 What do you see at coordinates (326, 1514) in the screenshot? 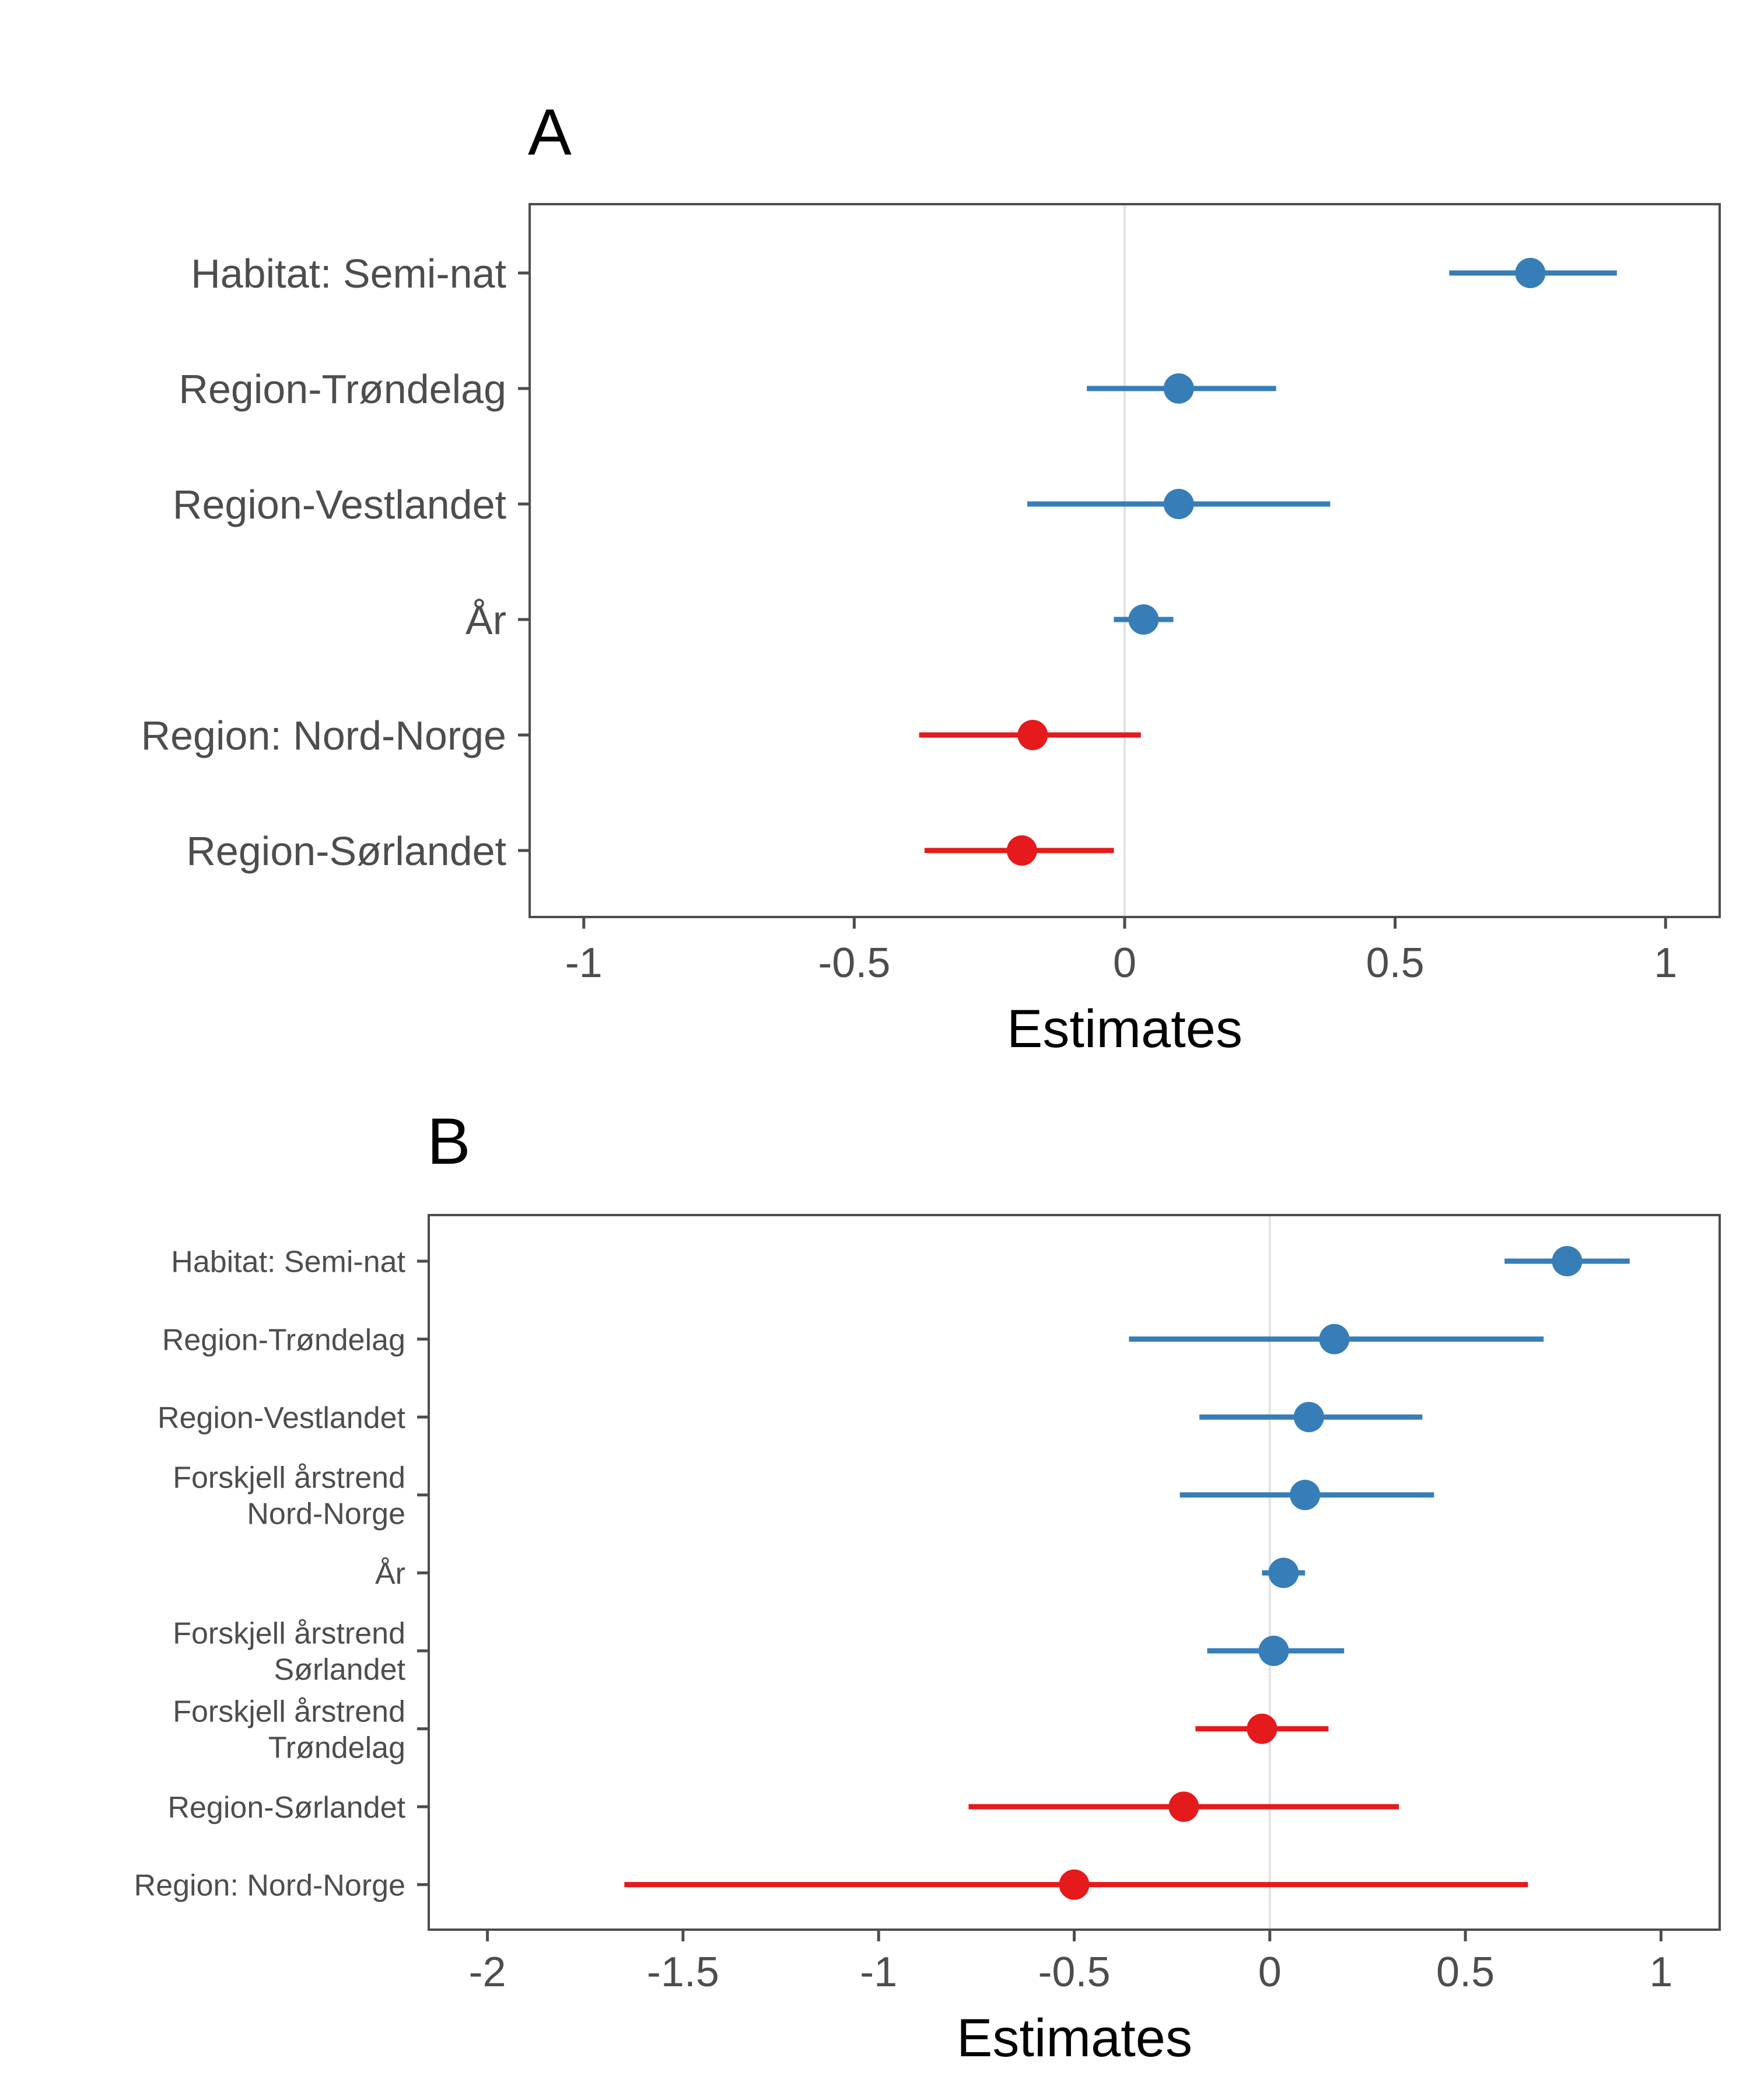
I see `y-category-label: Nord-Norge` at bounding box center [326, 1514].